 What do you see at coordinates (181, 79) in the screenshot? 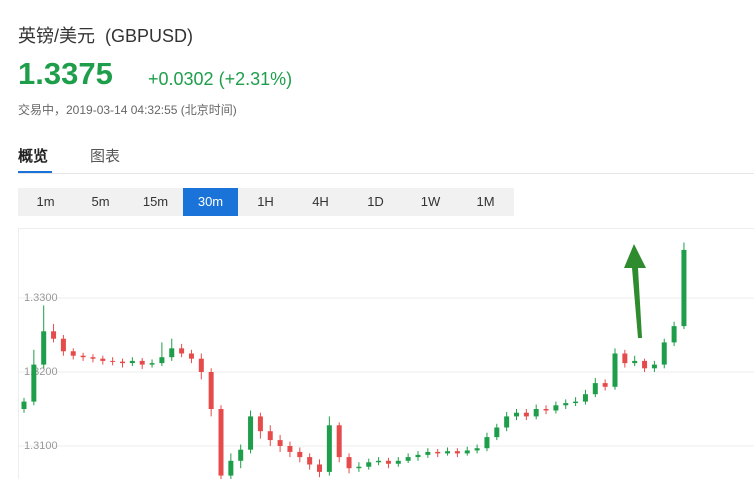
I see `change-abs: +0.0302` at bounding box center [181, 79].